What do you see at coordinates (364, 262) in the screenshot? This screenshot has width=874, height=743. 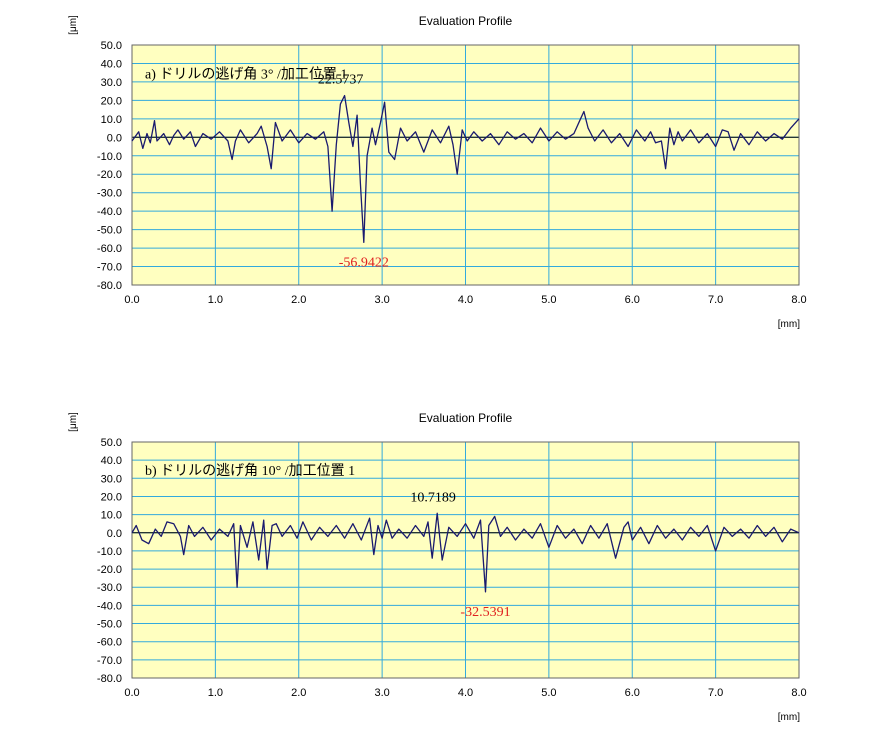 I see `min-value-label: -56.9422` at bounding box center [364, 262].